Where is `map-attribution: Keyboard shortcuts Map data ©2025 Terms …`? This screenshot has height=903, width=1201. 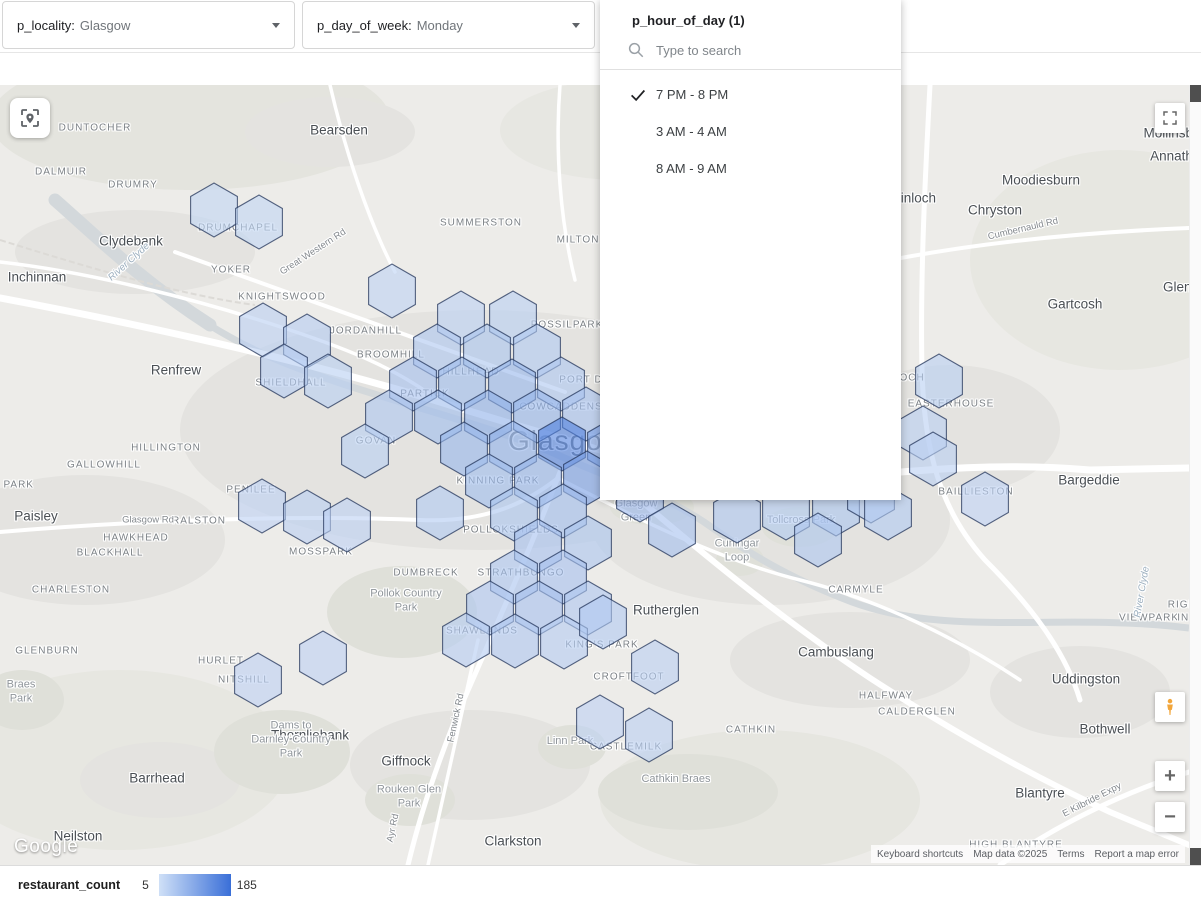 map-attribution: Keyboard shortcuts Map data ©2025 Terms … is located at coordinates (1028, 854).